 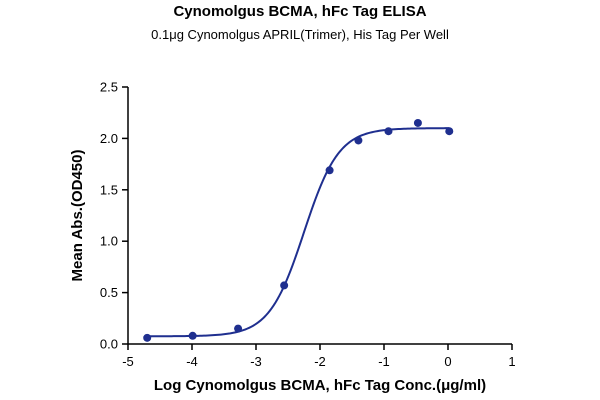 What do you see at coordinates (384, 361) in the screenshot?
I see `x-tick-label: -1` at bounding box center [384, 361].